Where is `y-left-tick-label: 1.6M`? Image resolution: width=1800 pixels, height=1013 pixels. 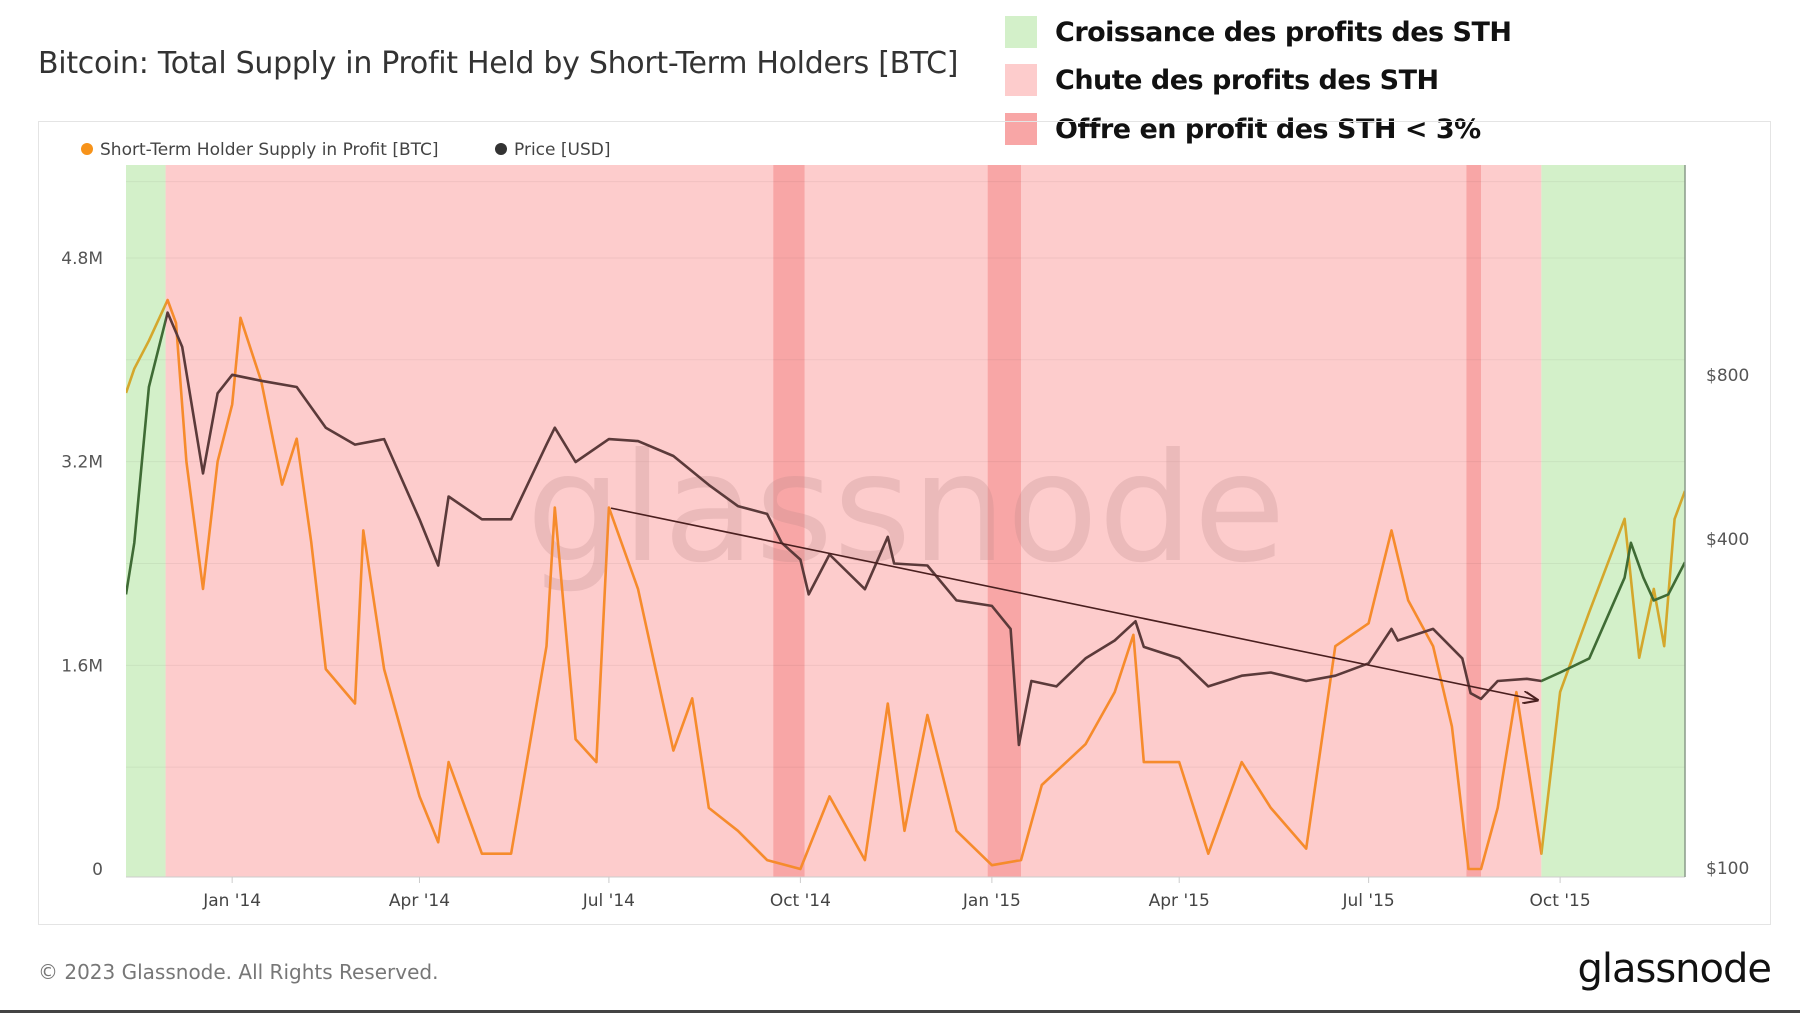 y-left-tick-label: 1.6M is located at coordinates (82, 666).